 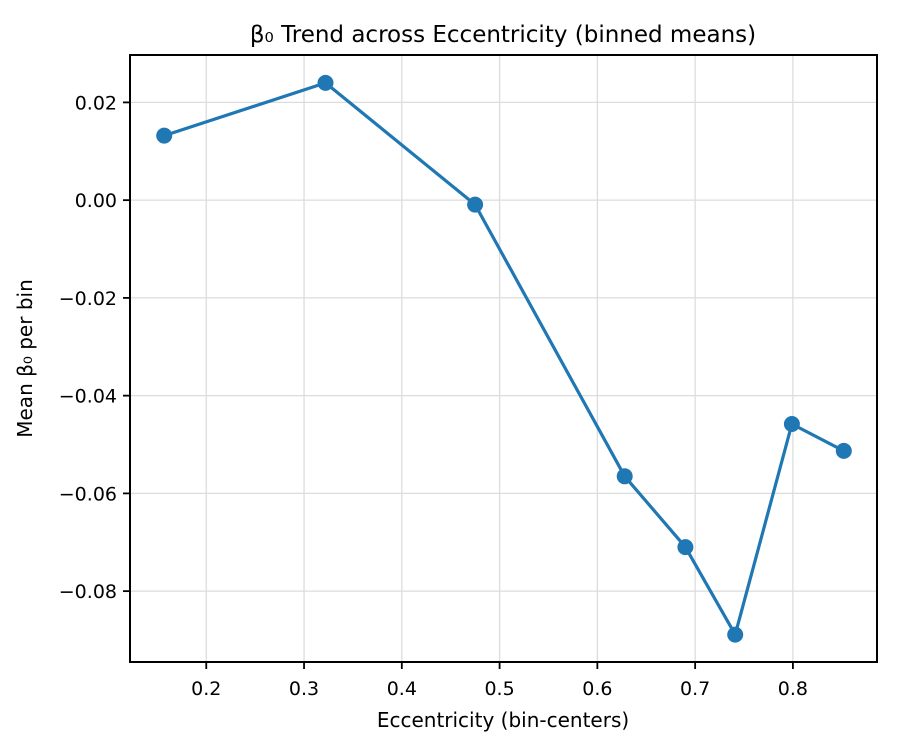 What do you see at coordinates (503, 720) in the screenshot?
I see `x-axis-label: Eccentricity (bin-centers)` at bounding box center [503, 720].